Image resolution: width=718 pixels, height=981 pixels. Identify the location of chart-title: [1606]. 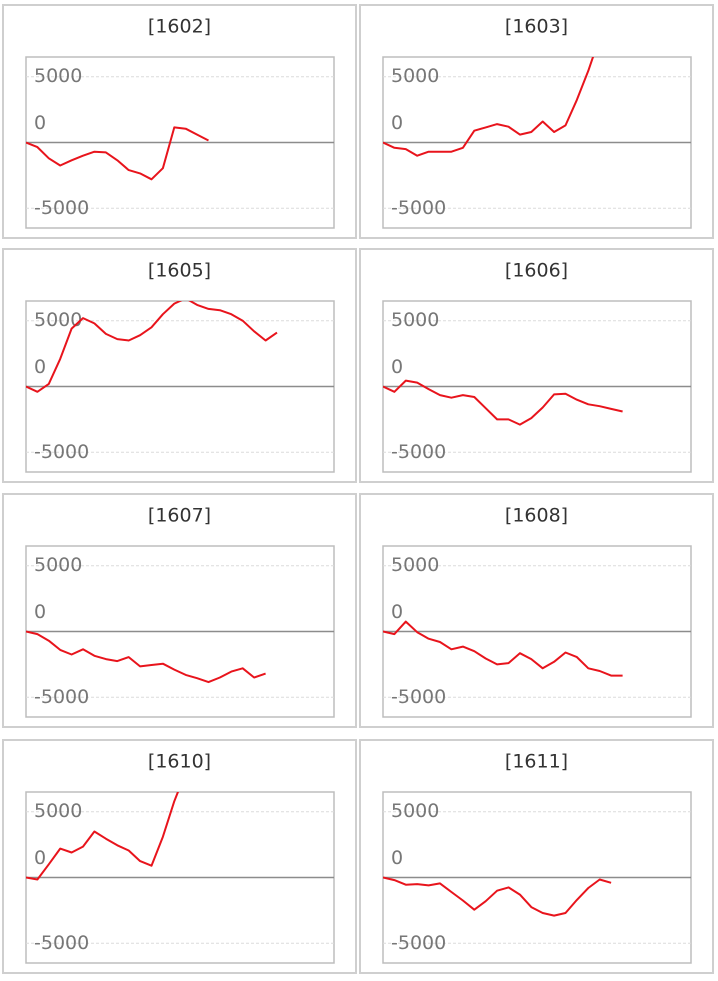
(536, 271).